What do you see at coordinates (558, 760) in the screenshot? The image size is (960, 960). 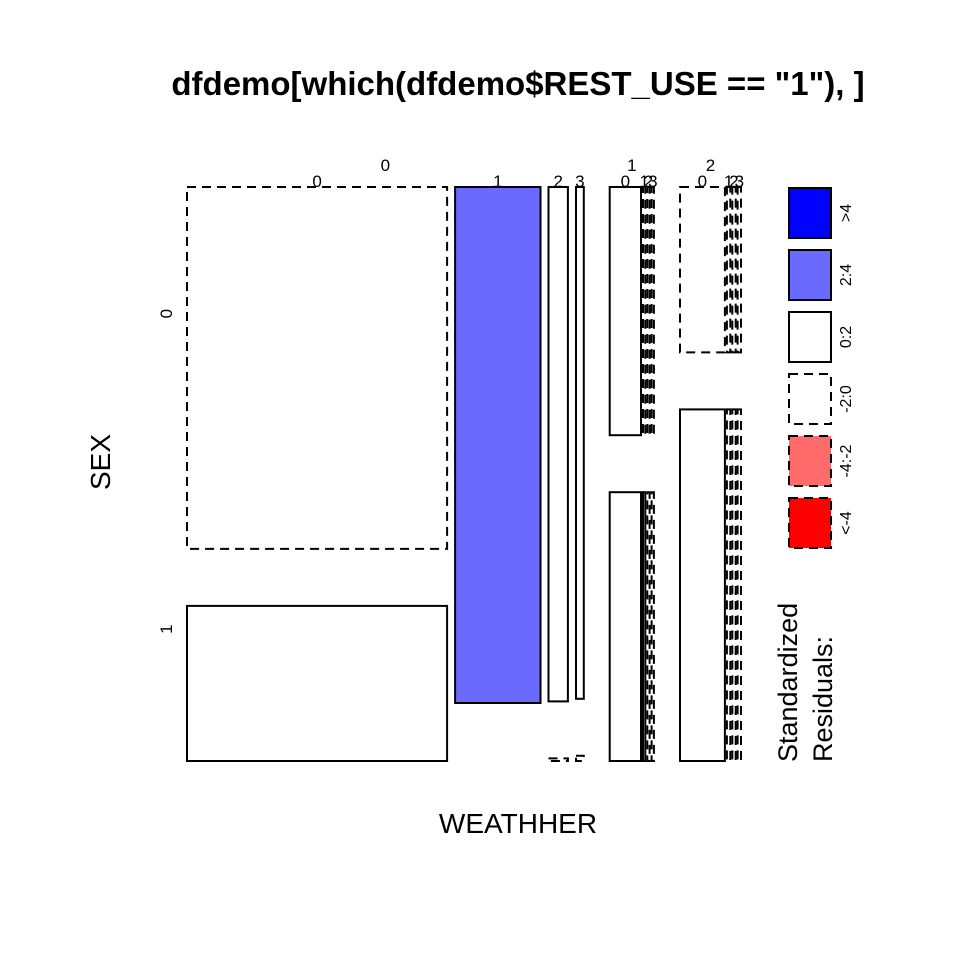 I see `tile-w0-s2-sex1` at bounding box center [558, 760].